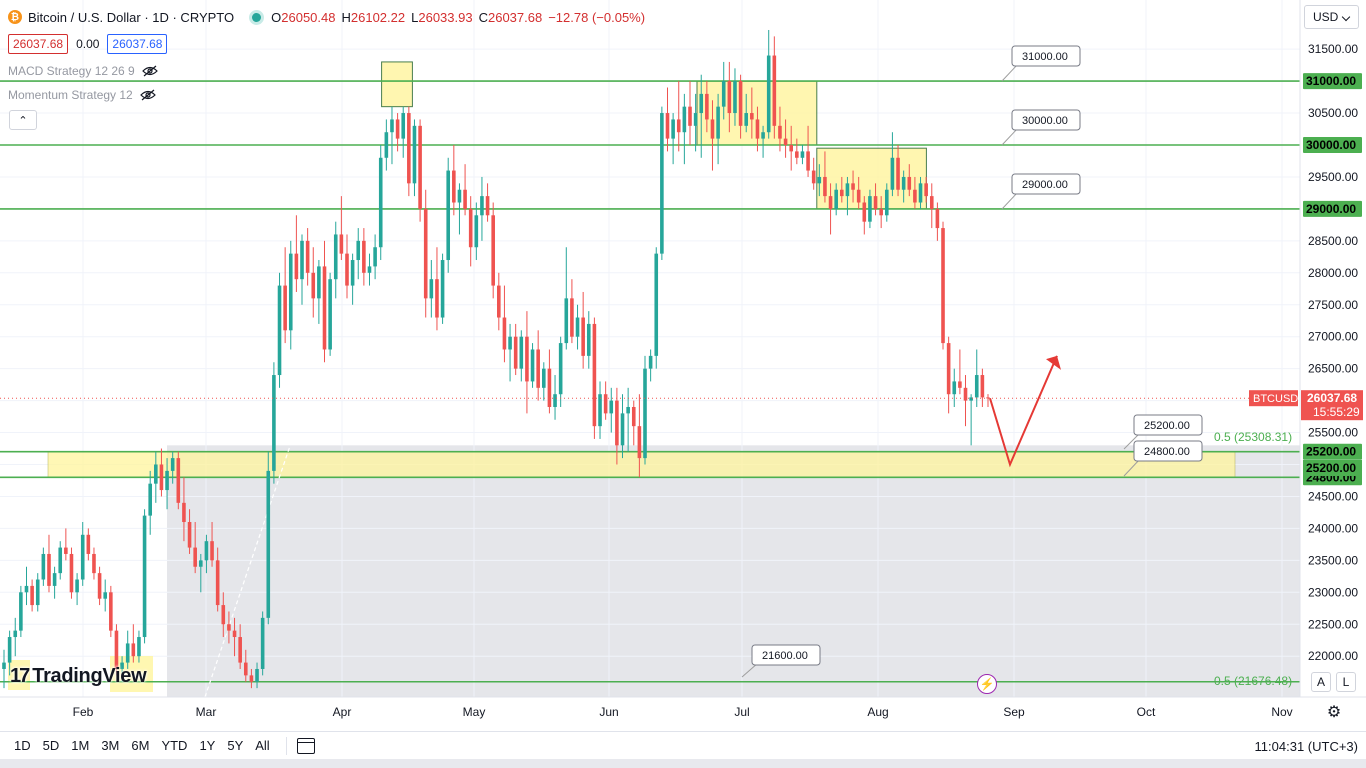 The image size is (1366, 768). What do you see at coordinates (1321, 682) in the screenshot?
I see `auto-scale-button: A` at bounding box center [1321, 682].